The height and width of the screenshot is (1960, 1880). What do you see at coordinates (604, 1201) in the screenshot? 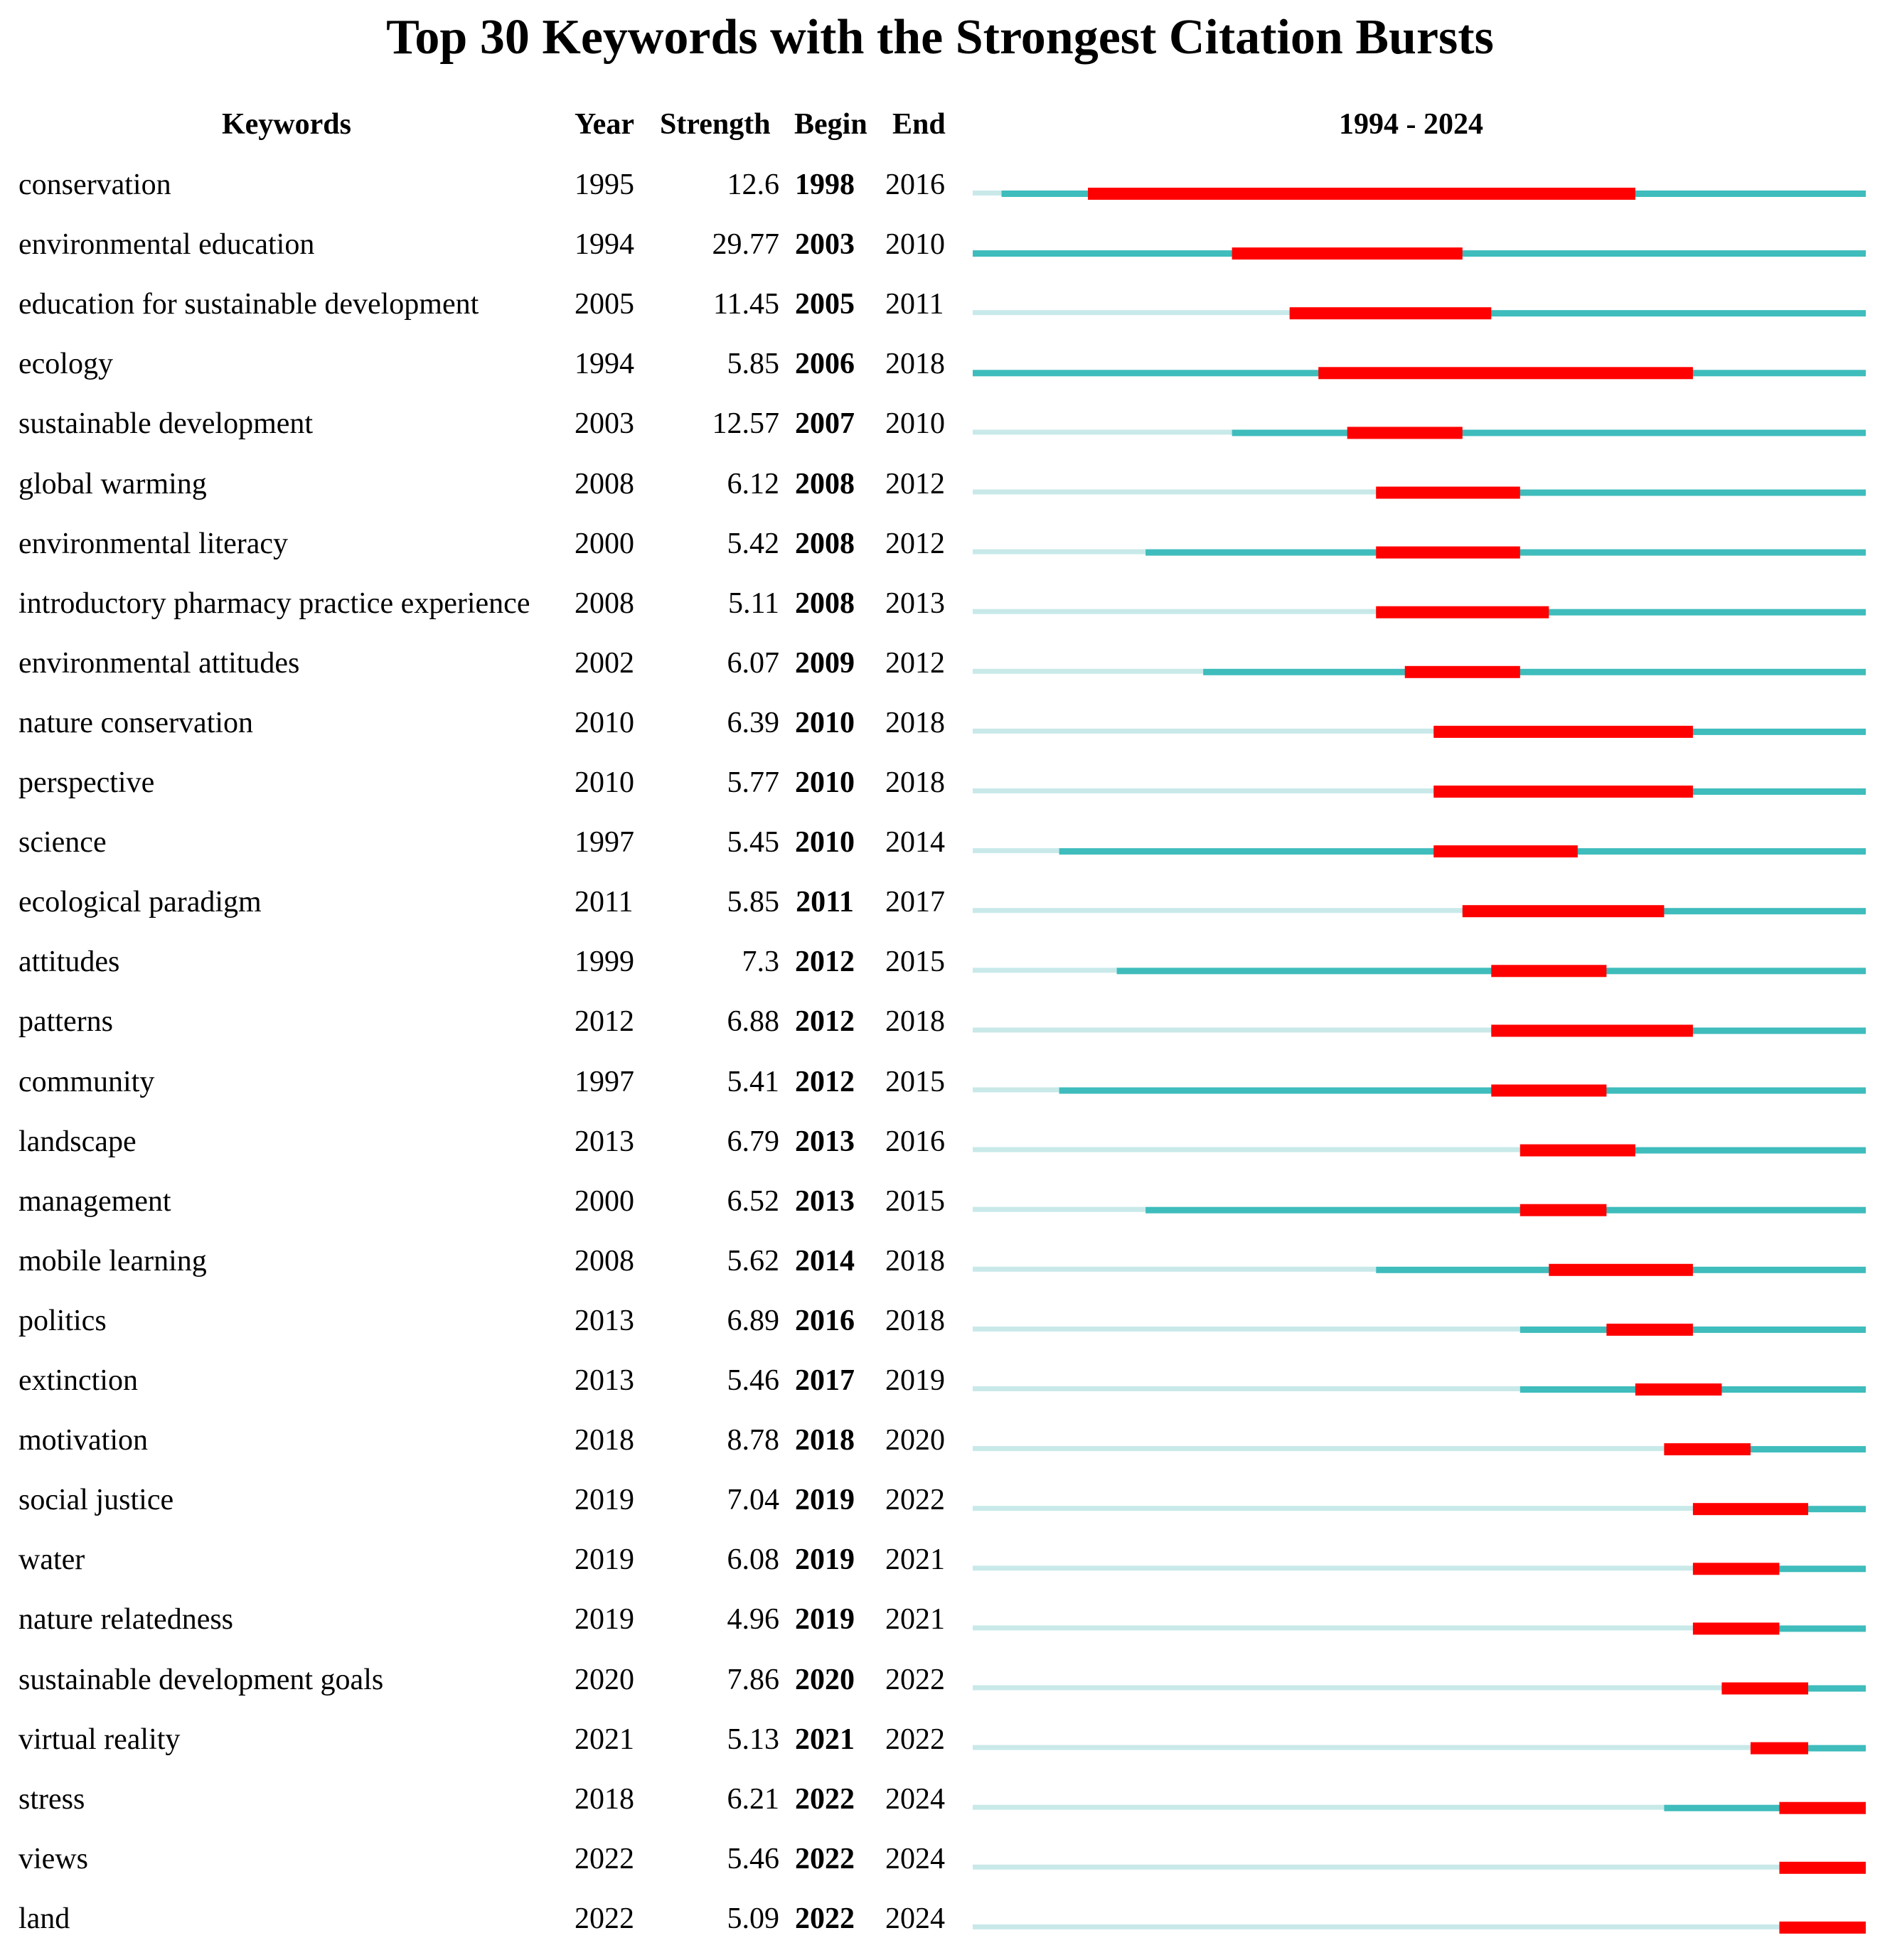
I see `year-cell: 2000` at bounding box center [604, 1201].